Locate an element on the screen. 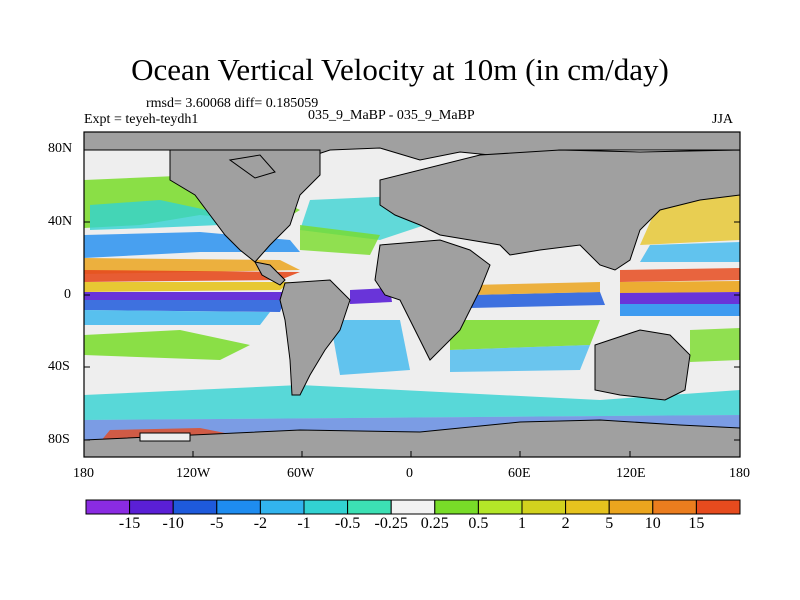 The width and height of the screenshot is (800, 600). land-south-america is located at coordinates (315, 337).